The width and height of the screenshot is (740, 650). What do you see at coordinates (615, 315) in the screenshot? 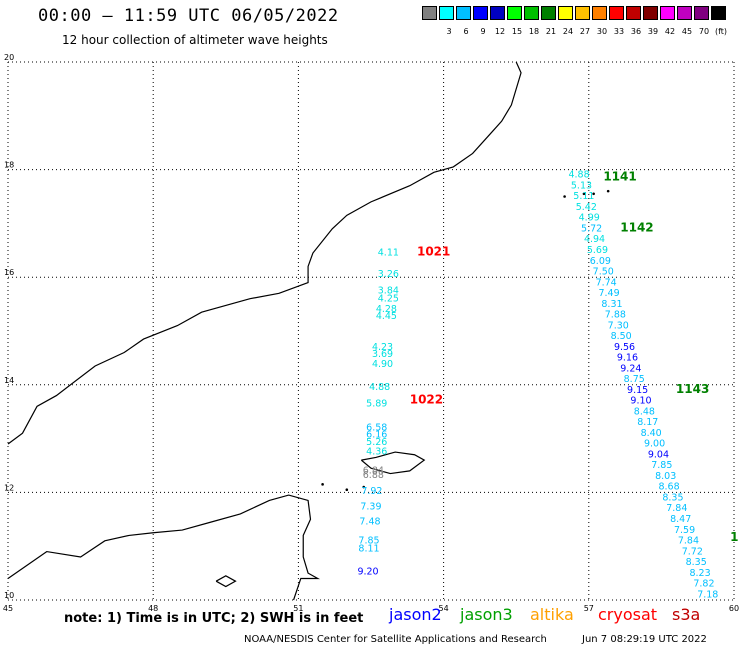
I see `wave-height-value: 7.88` at bounding box center [615, 315].